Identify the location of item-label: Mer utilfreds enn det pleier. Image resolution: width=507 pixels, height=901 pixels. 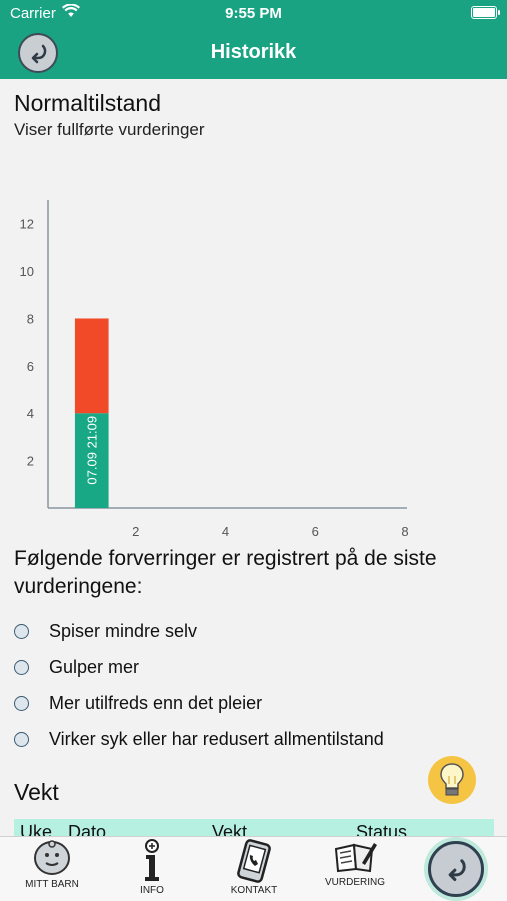
(156, 702).